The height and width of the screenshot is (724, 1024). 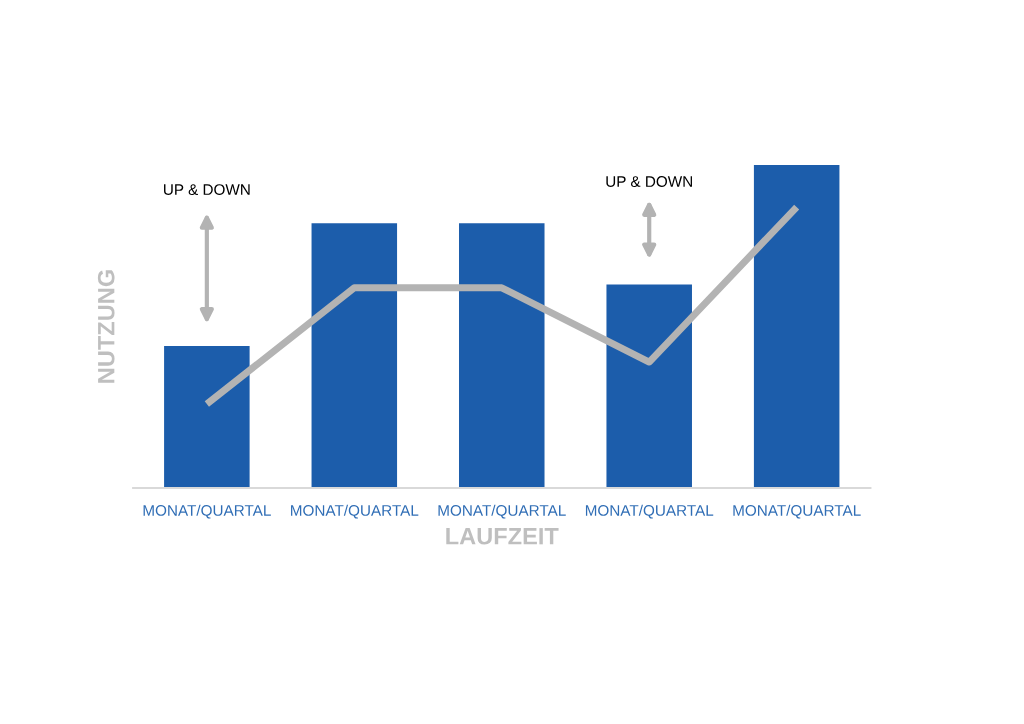 I want to click on x-axis-title: LAUFZEIT, so click(x=502, y=536).